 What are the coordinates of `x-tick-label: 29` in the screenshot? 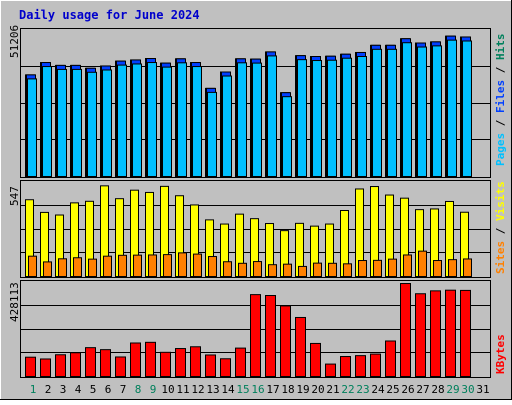 It's located at (452, 389).